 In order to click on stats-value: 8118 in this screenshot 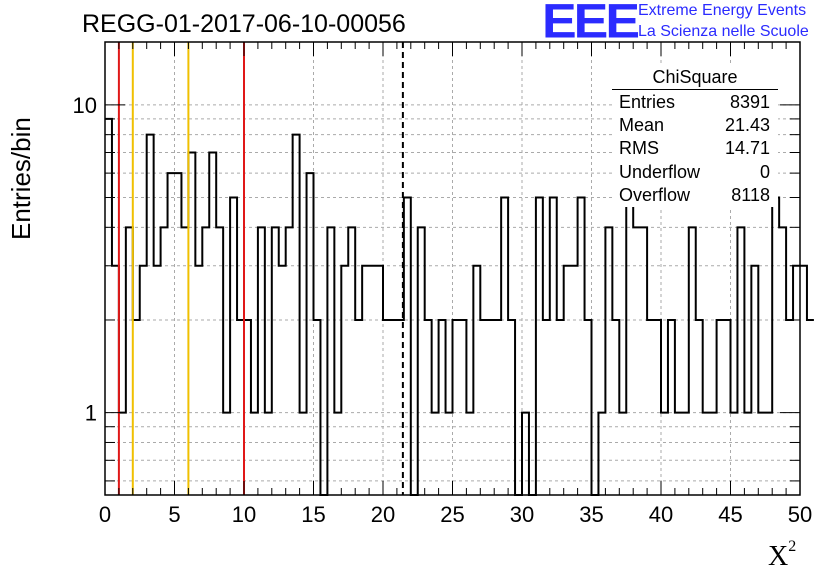, I will do `click(750, 194)`.